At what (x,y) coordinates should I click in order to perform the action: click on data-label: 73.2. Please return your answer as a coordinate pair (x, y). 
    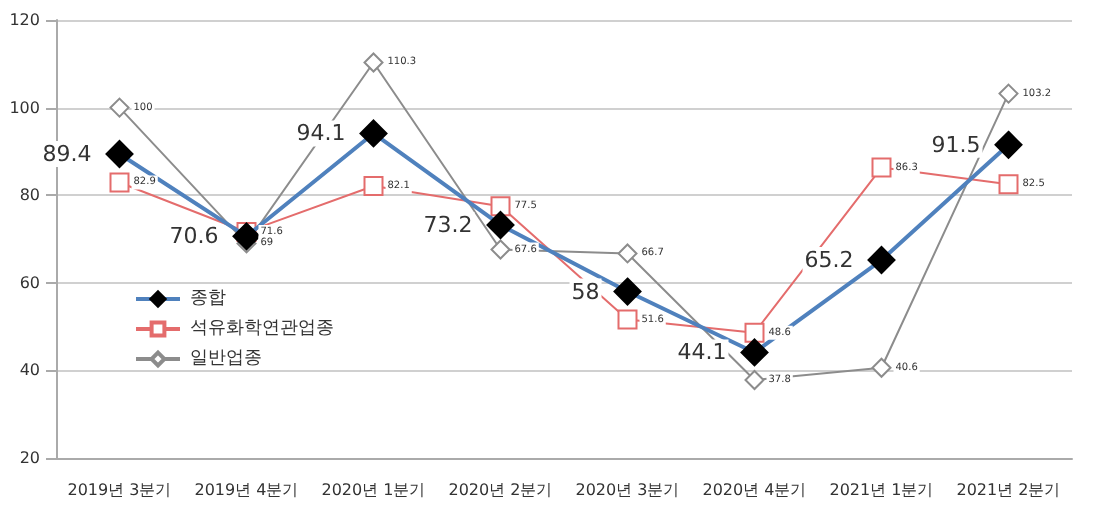
    Looking at the image, I should click on (448, 224).